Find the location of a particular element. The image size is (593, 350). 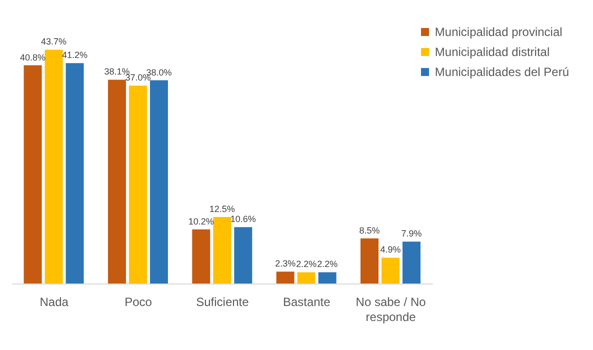

legend-label: Municipalidad provincial is located at coordinates (498, 32).